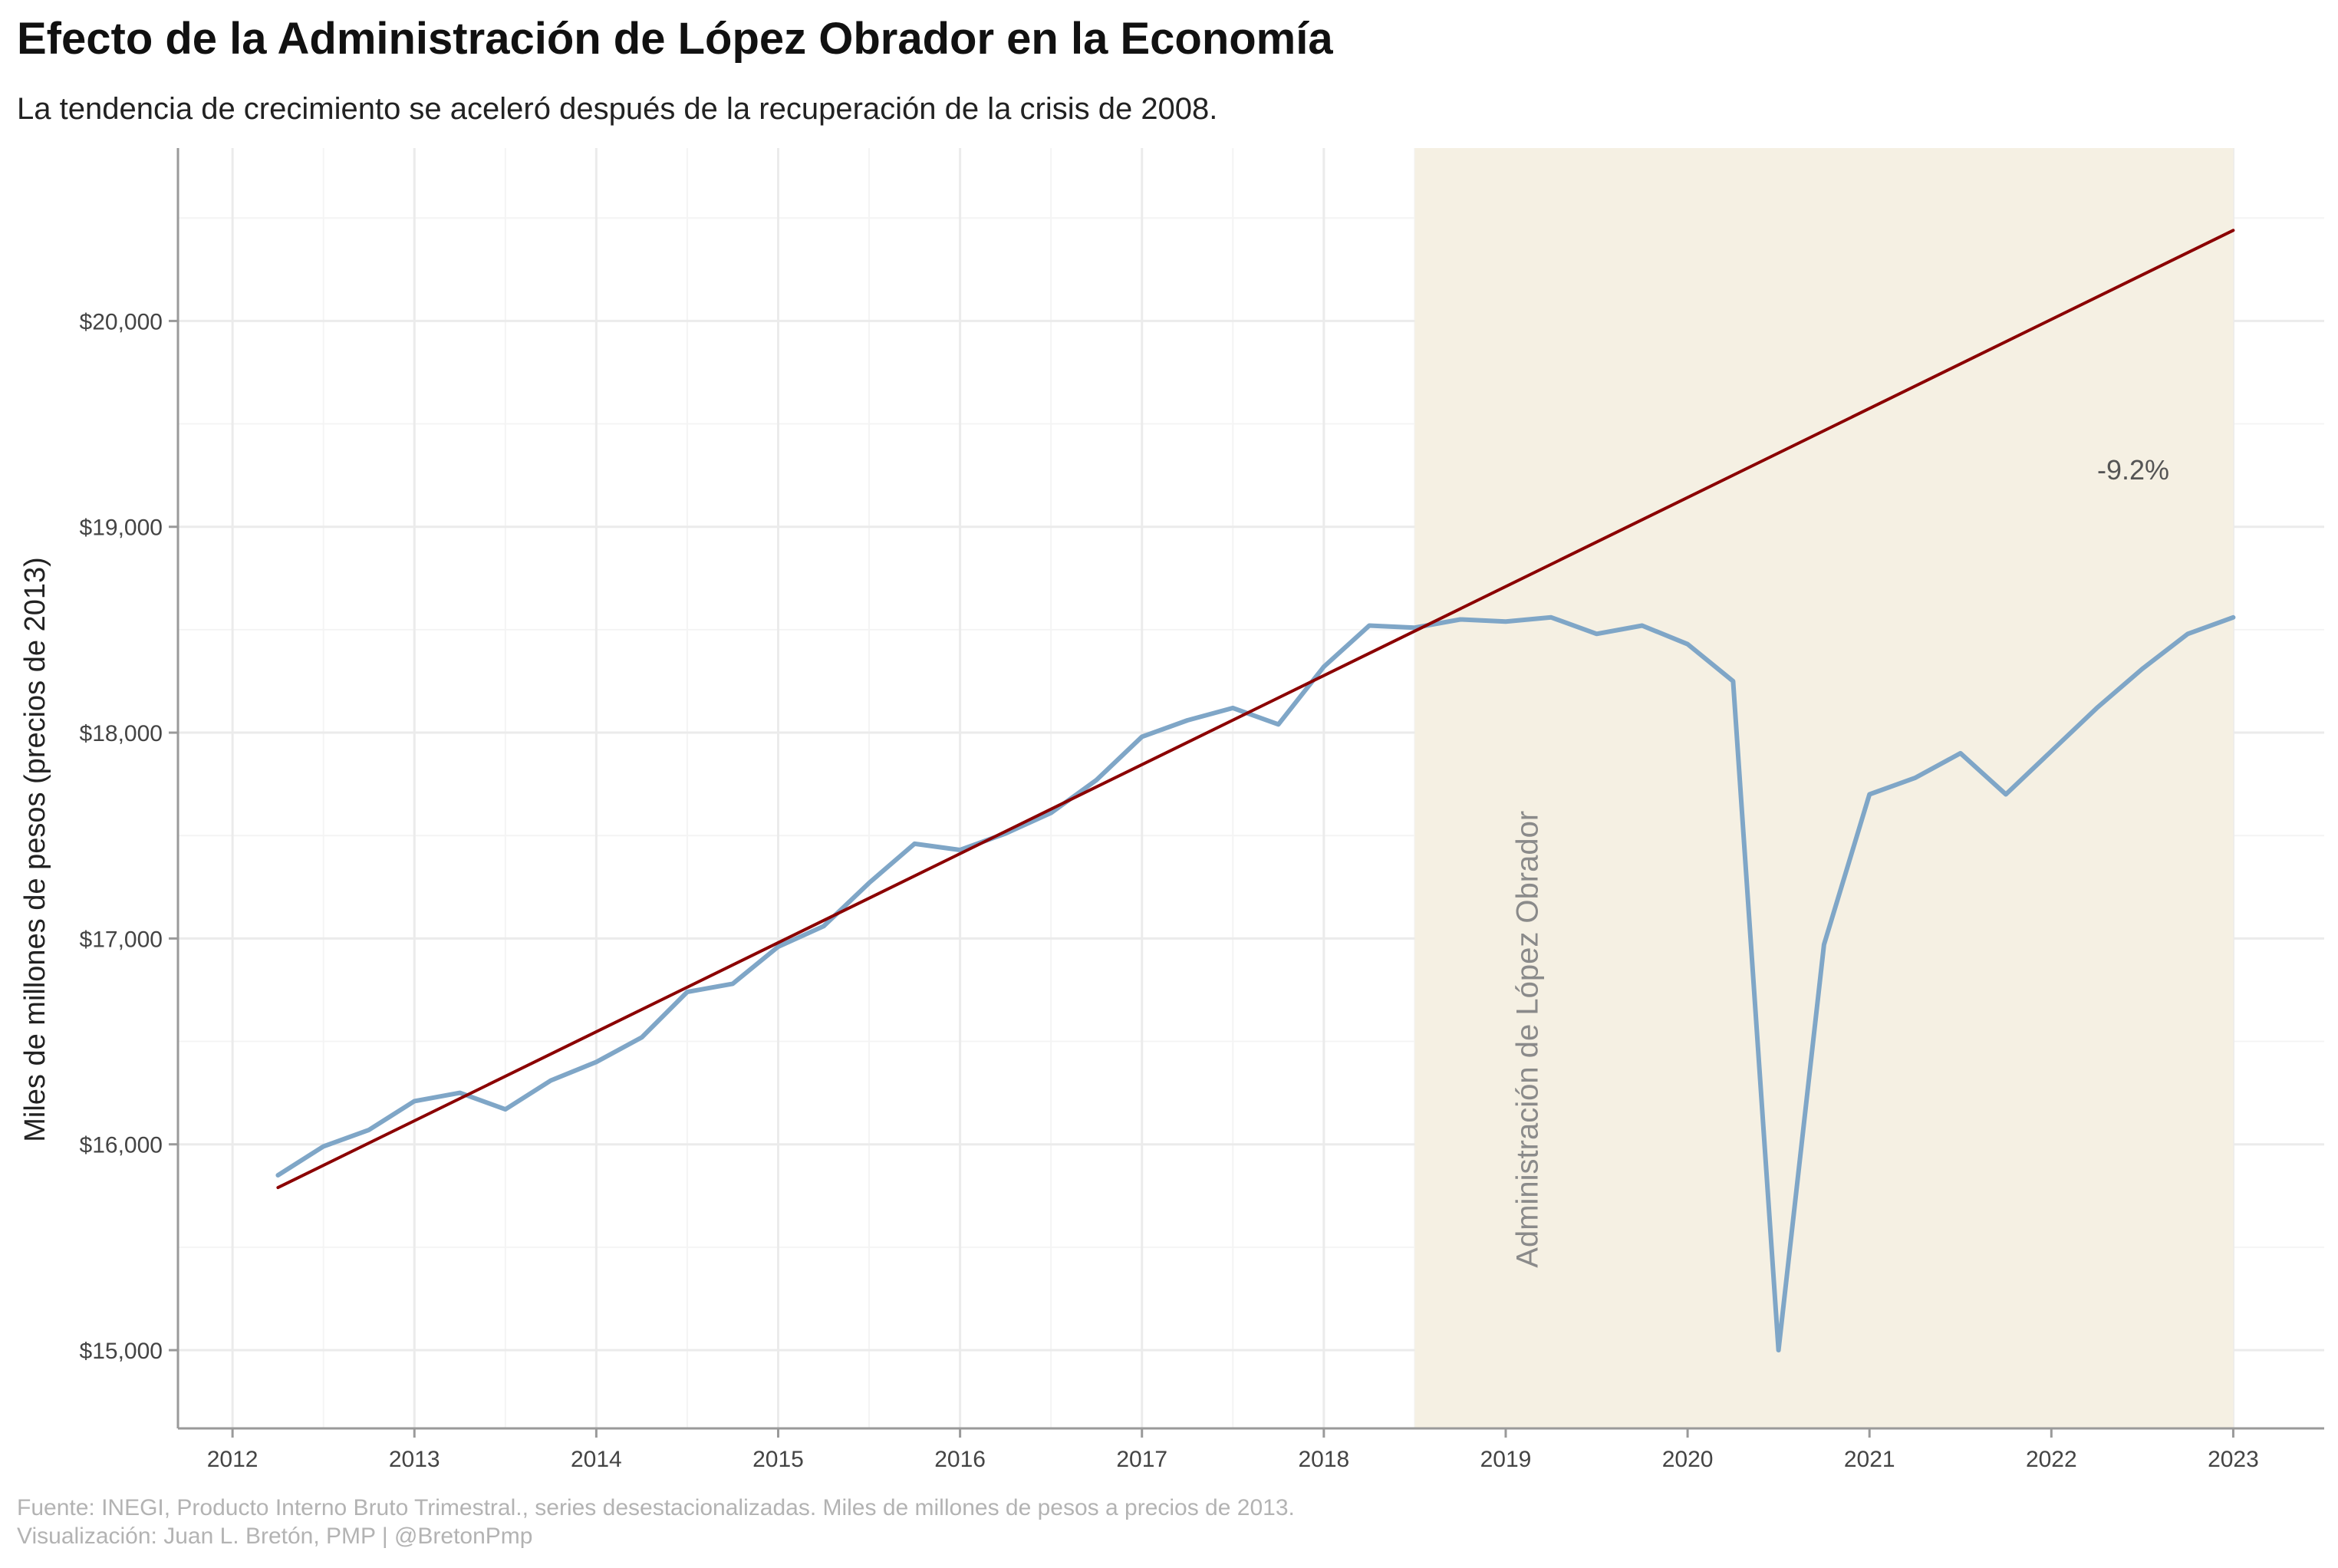 This screenshot has height=1568, width=2338. I want to click on x-tick-label: 2012, so click(232, 1459).